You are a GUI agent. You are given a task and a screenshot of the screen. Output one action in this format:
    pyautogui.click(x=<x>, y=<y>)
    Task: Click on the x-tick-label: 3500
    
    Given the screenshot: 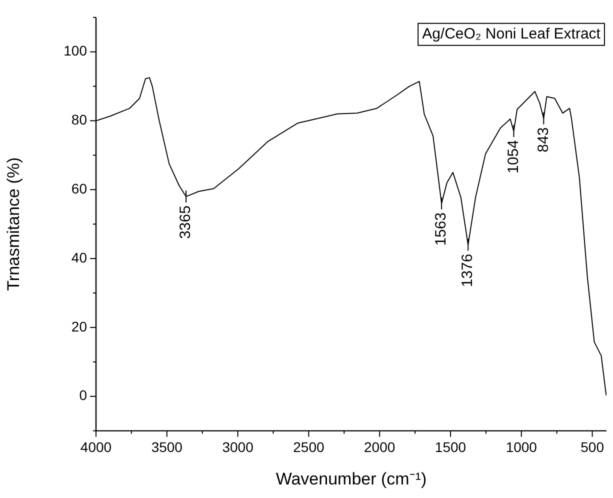 What is the action you would take?
    pyautogui.click(x=167, y=447)
    